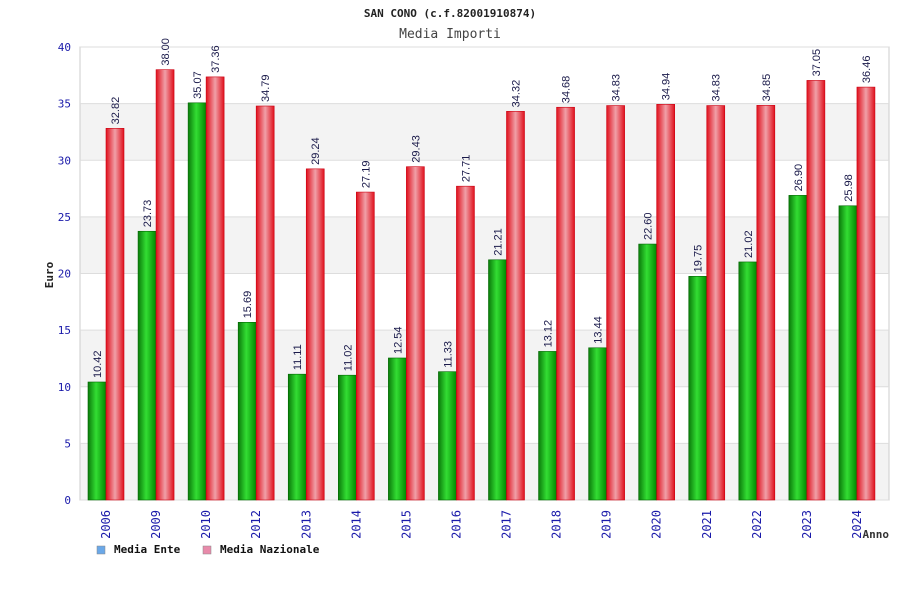 The image size is (900, 604). I want to click on x-tick-label: 2021, so click(707, 524).